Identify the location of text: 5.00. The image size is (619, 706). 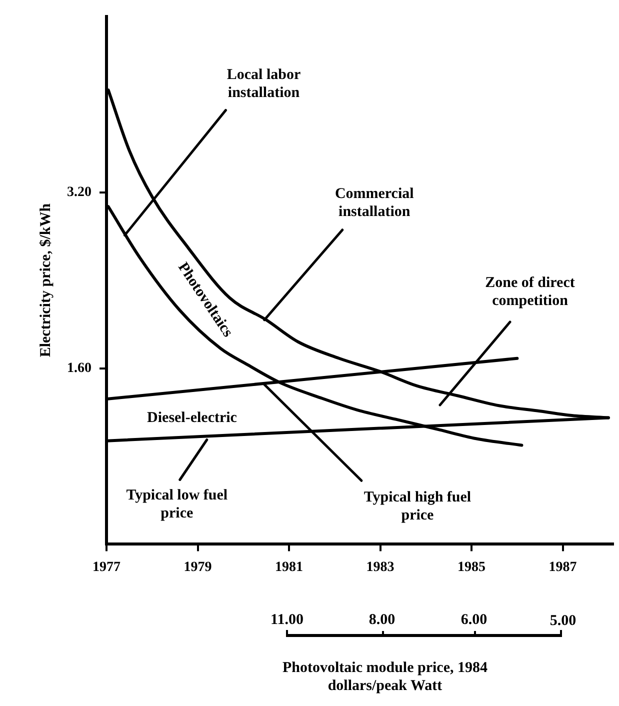
(563, 620).